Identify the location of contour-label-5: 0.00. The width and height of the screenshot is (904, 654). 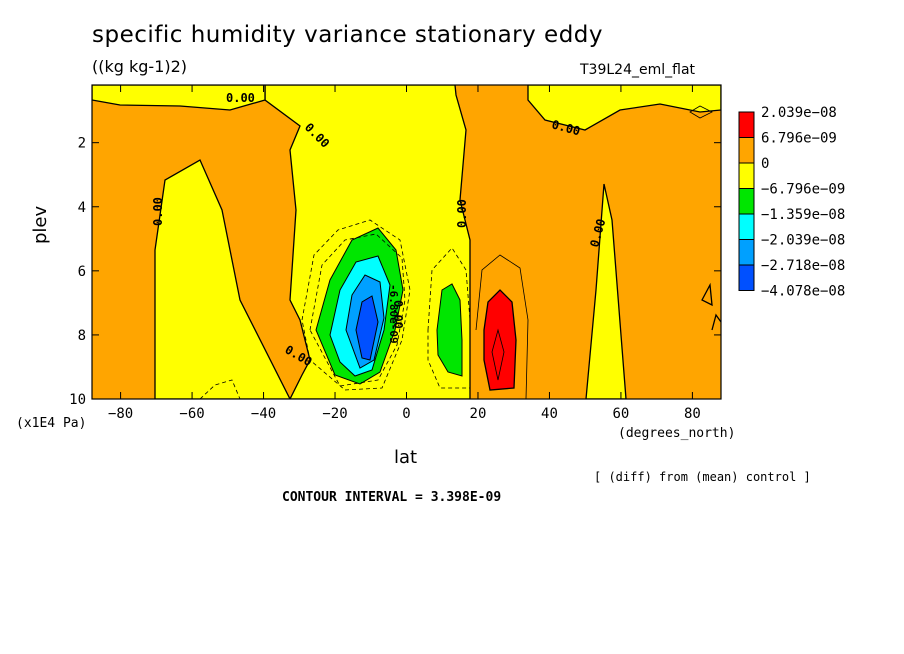
(462, 213).